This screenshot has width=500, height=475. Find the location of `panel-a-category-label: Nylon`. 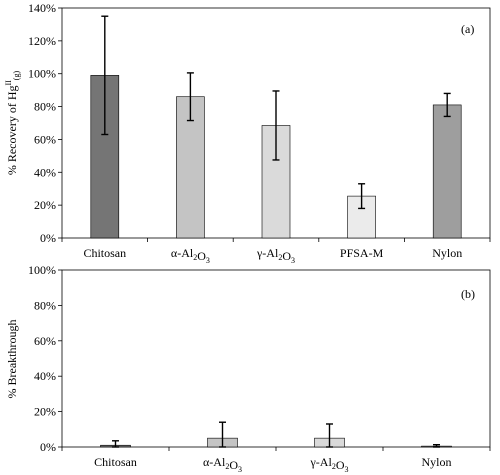

panel-a-category-label: Nylon is located at coordinates (447, 253).